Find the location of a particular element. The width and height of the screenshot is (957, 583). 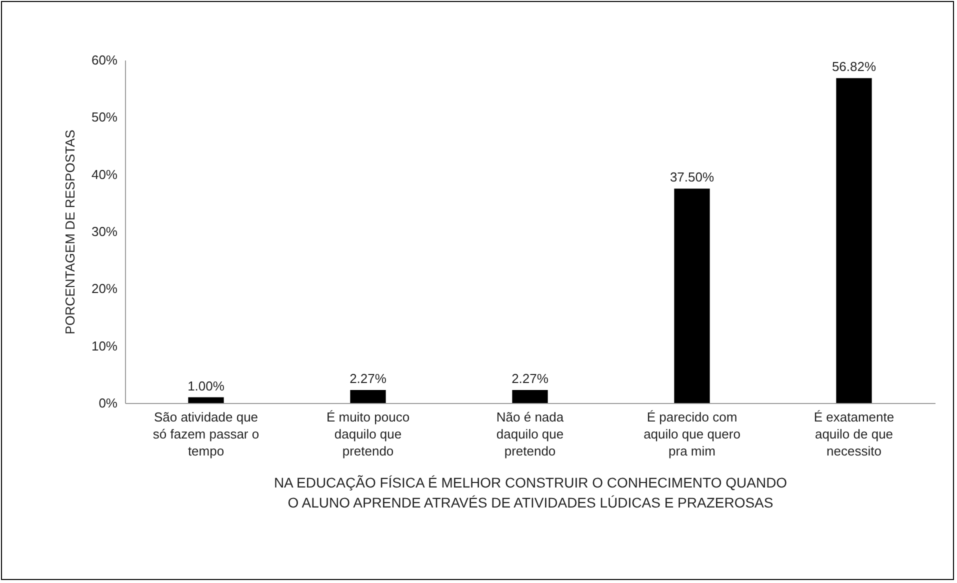

x-tick-label: É muito pouco daquilo que pretendo is located at coordinates (368, 434).